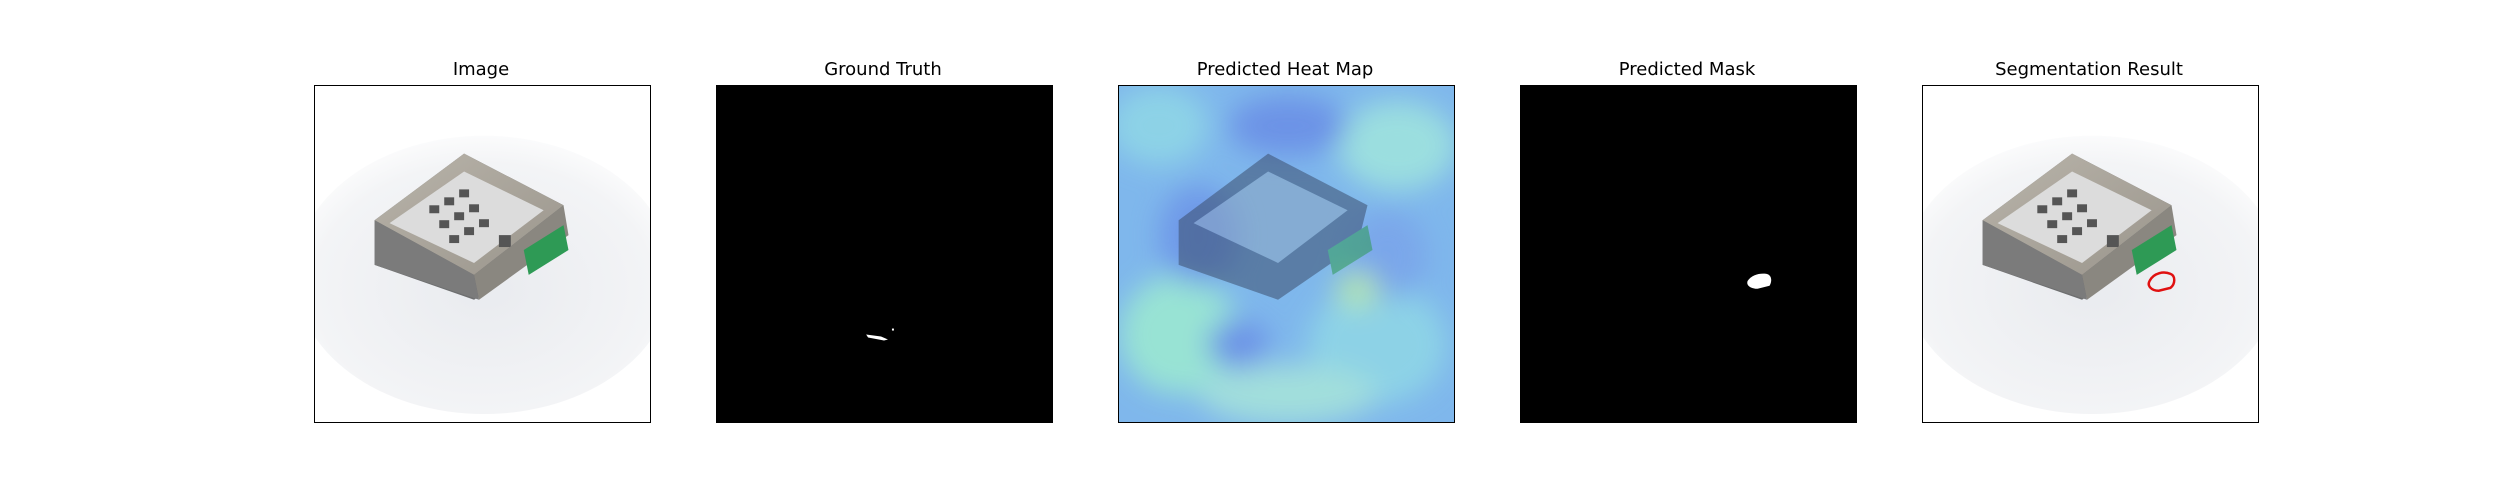 Image resolution: width=2500 pixels, height=500 pixels. I want to click on panel-heat-map, so click(1286, 254).